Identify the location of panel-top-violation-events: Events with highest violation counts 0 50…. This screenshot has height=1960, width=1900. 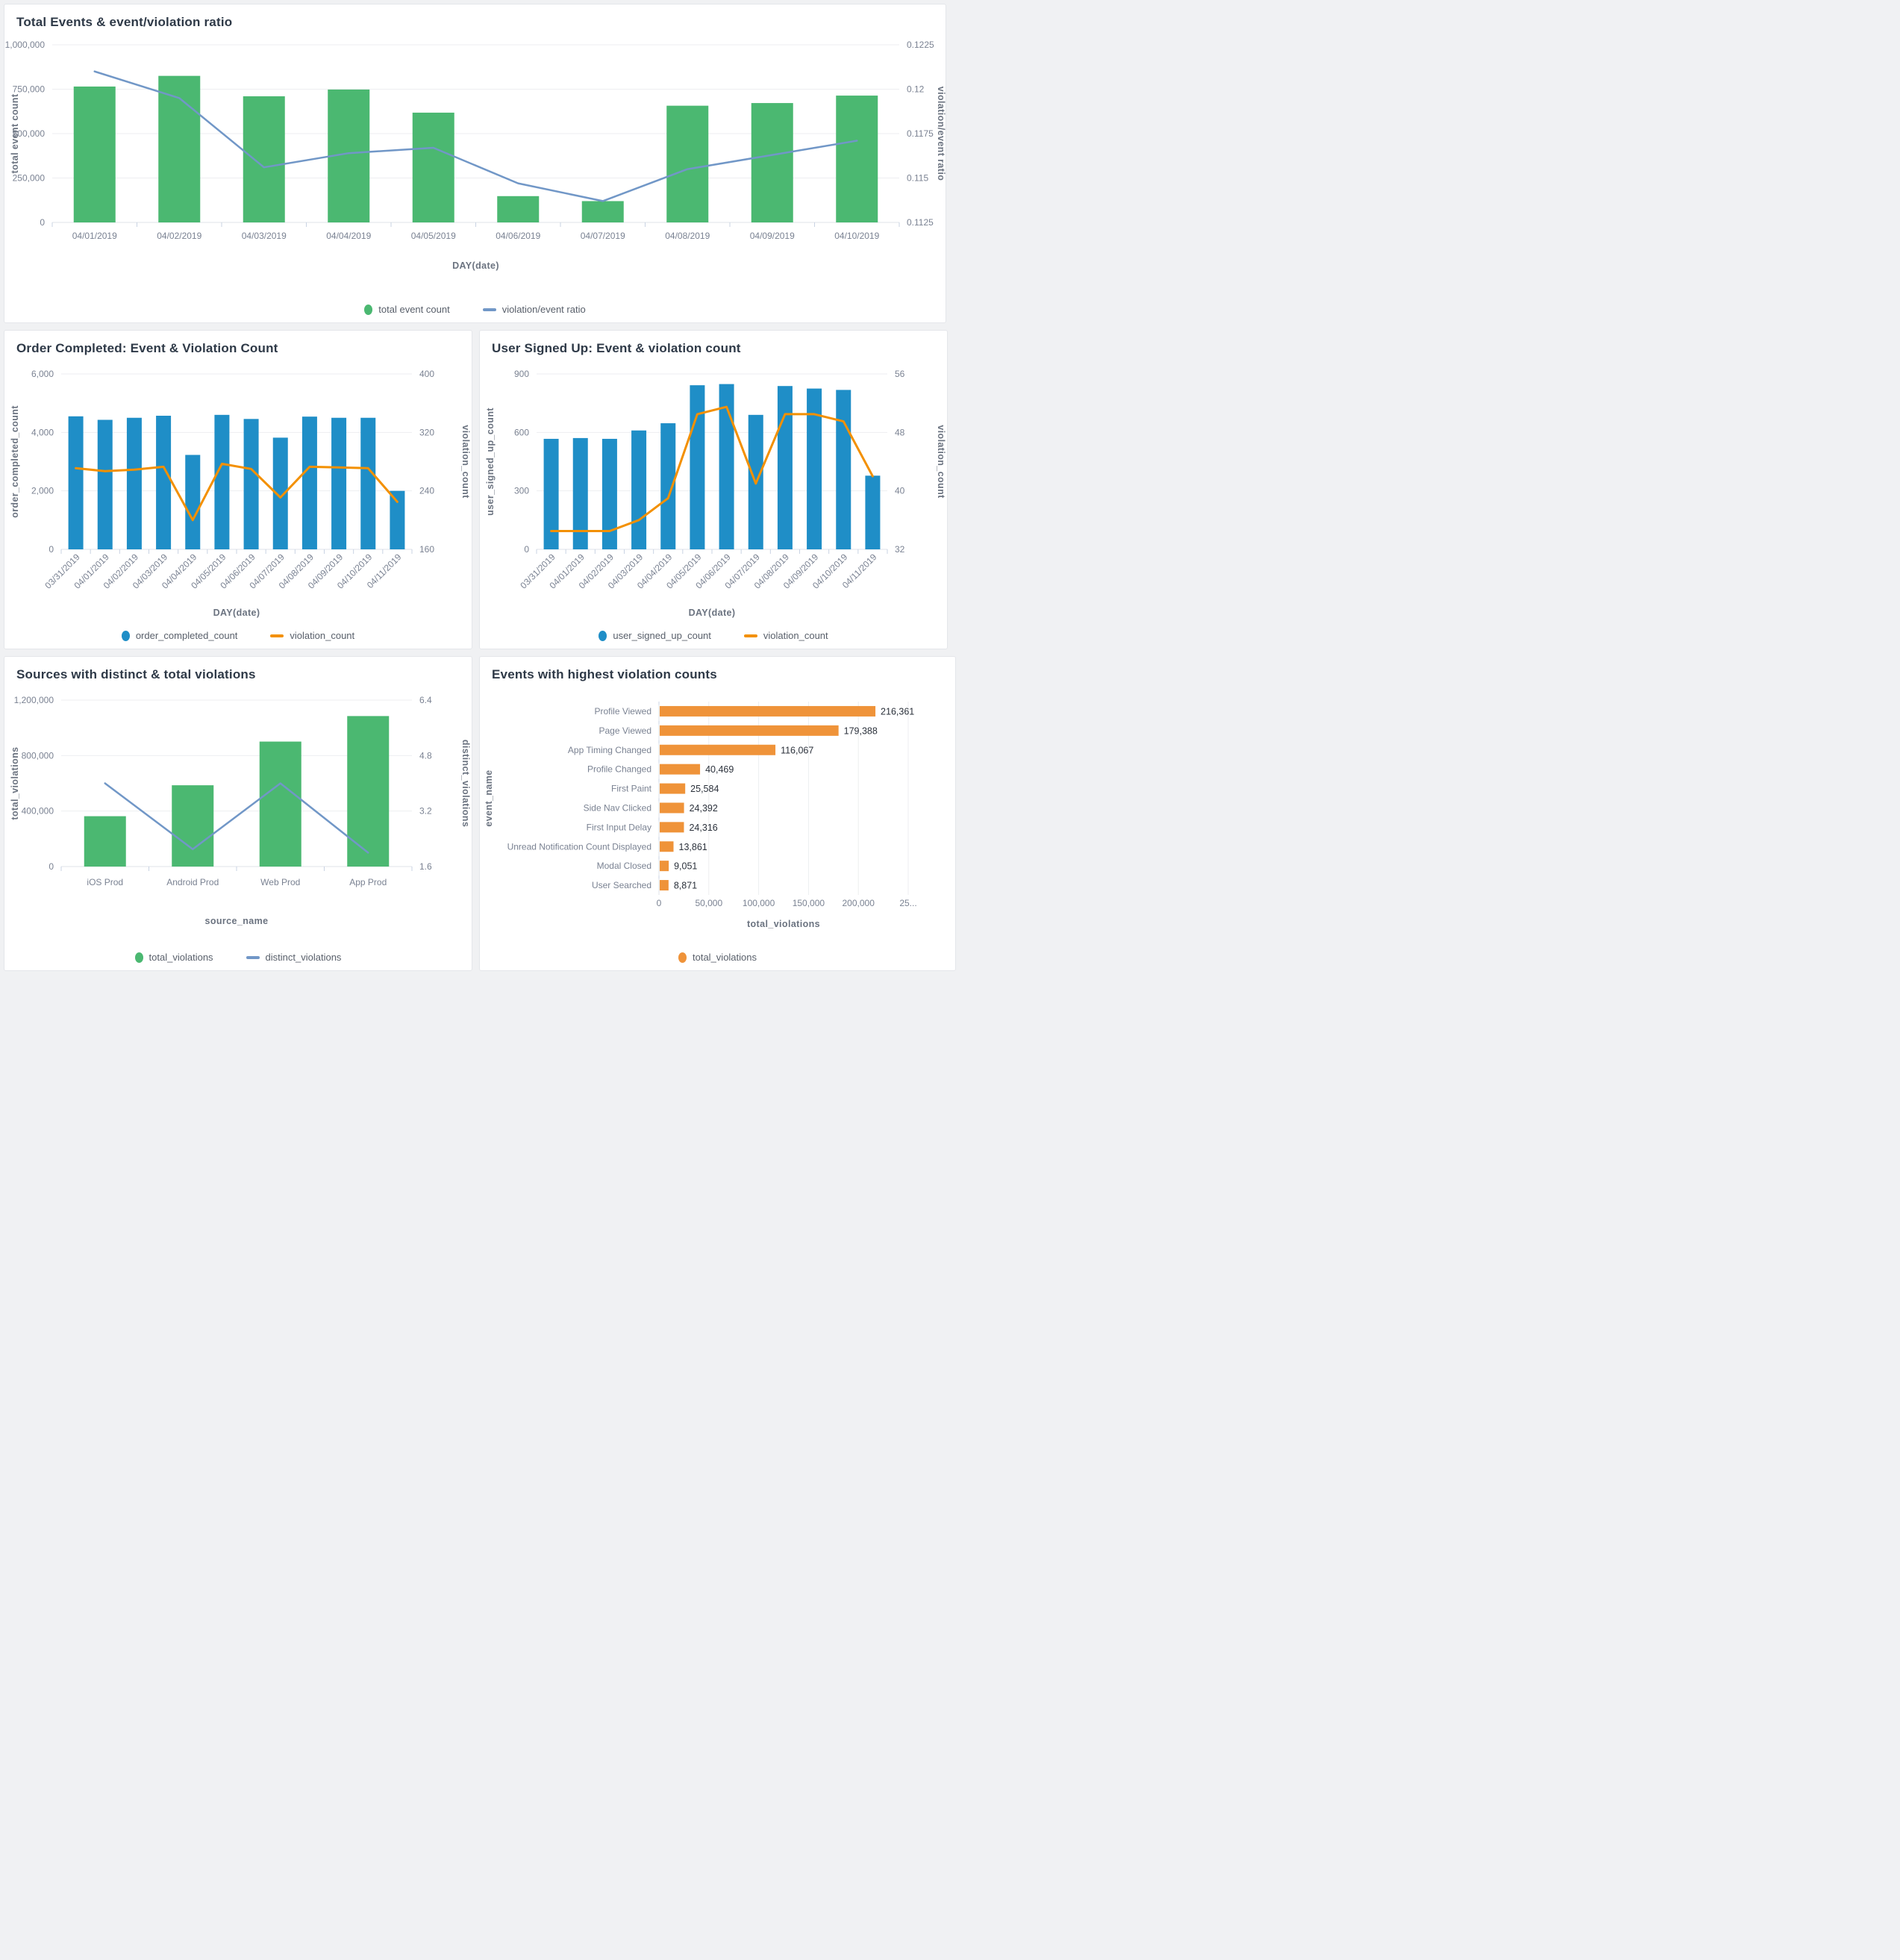
(718, 814).